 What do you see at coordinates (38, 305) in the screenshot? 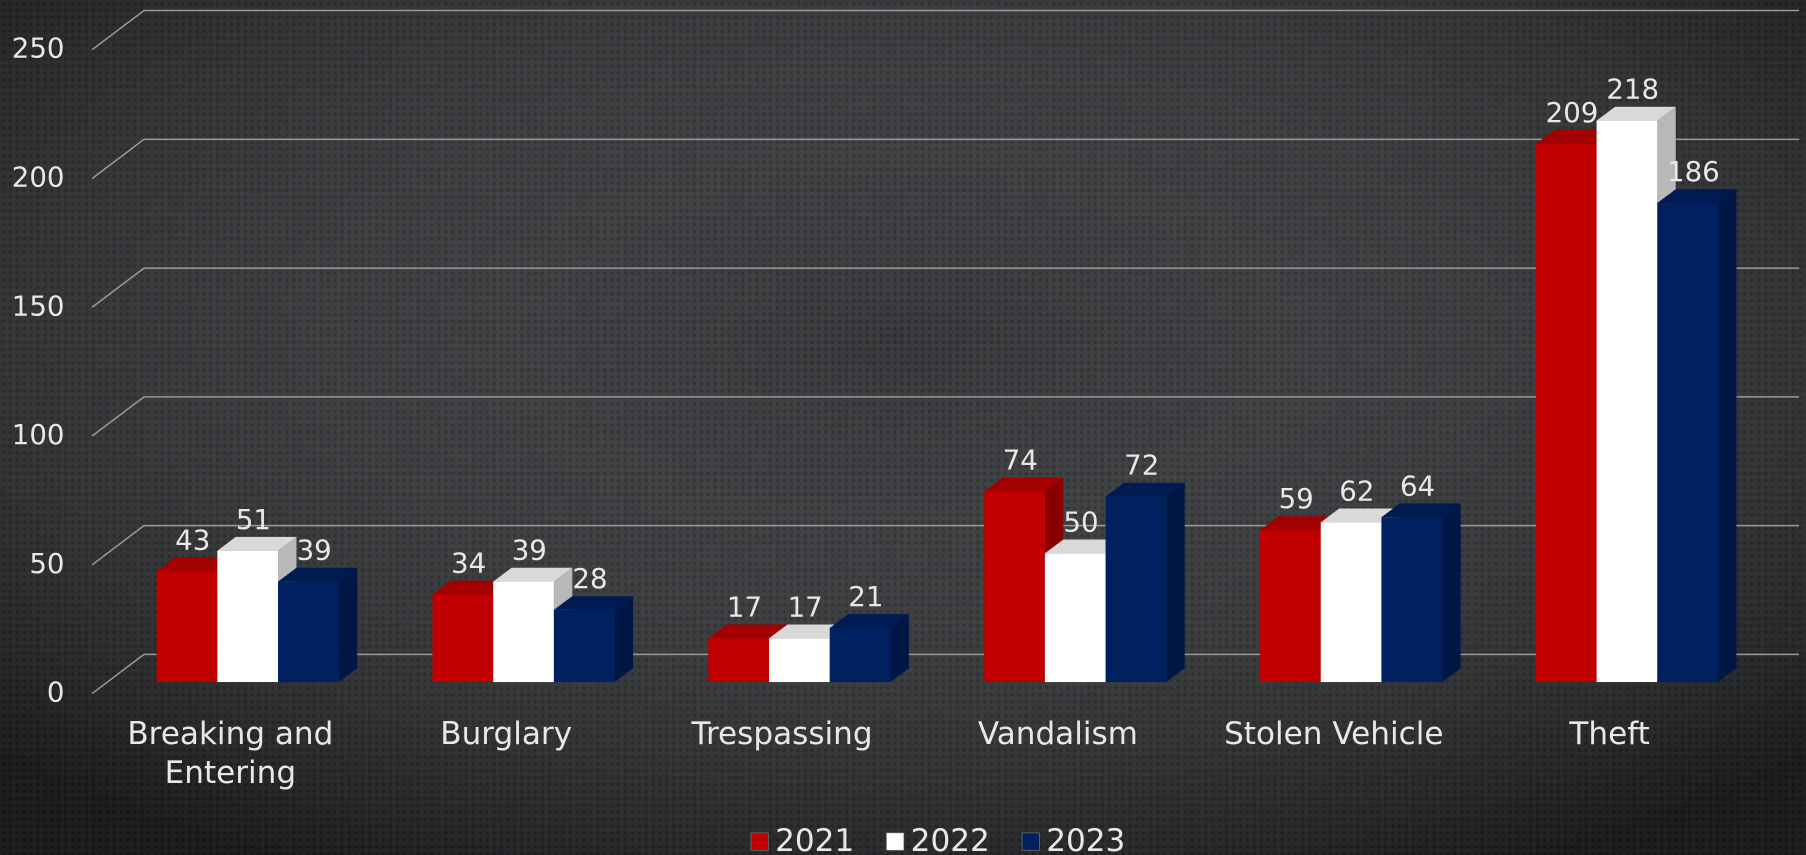
I see `y-tick-label: 150` at bounding box center [38, 305].